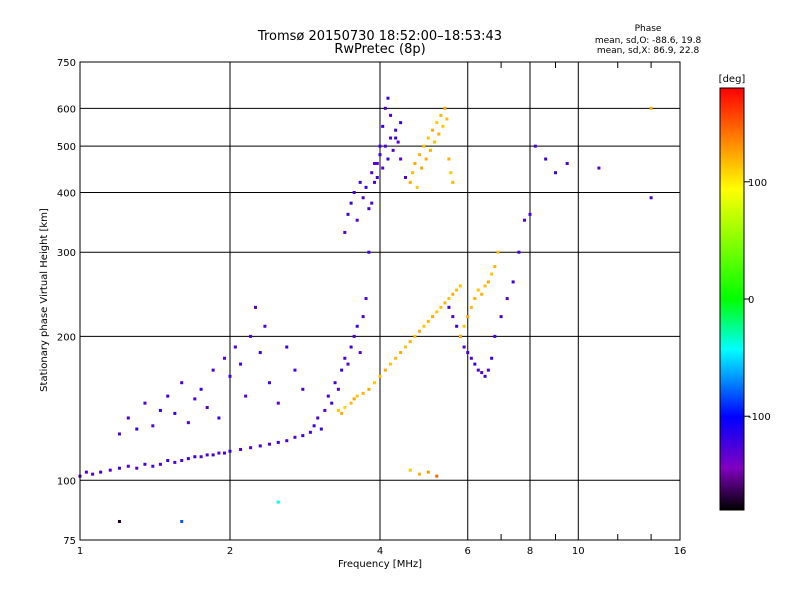 The width and height of the screenshot is (800, 600). I want to click on y-tick-label: 75, so click(69, 541).